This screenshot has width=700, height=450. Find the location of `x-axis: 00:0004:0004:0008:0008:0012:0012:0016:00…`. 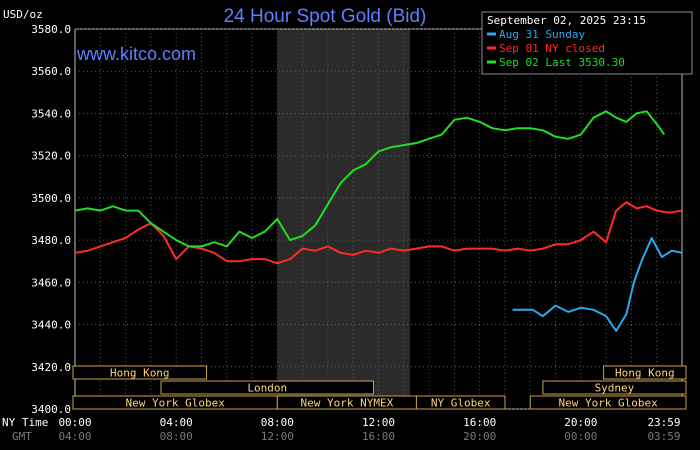

x-axis: 00:0004:0004:0008:0008:0012:0012:0016:00… is located at coordinates (369, 429).